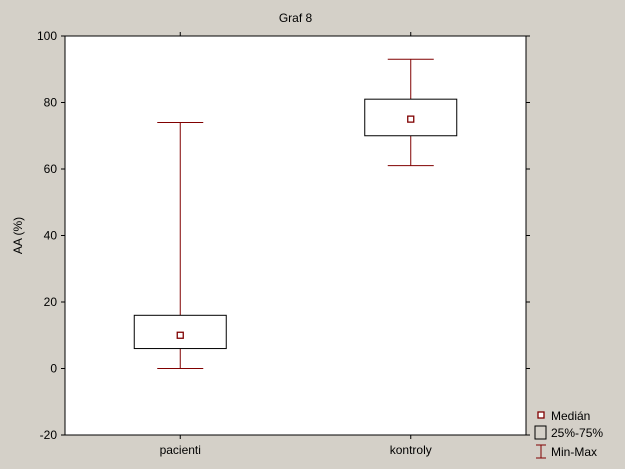  I want to click on y-axis-label: AA (%), so click(18, 235).